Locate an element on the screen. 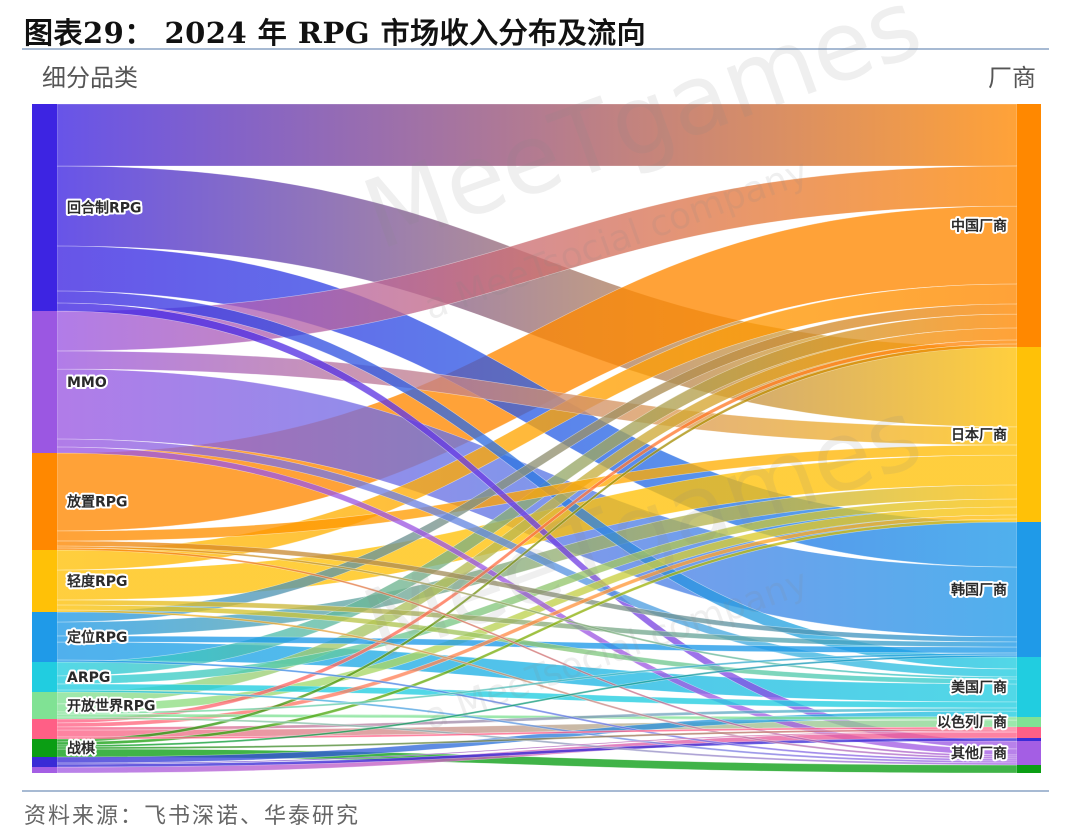  source-node-label: 回合制RPG is located at coordinates (104, 208).